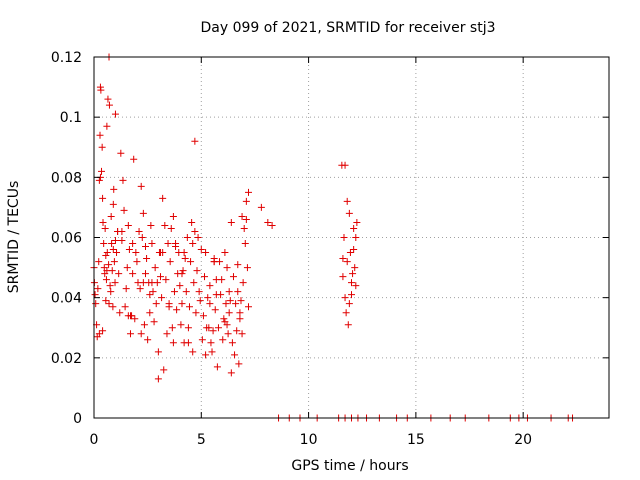 The height and width of the screenshot is (480, 640). Describe the element at coordinates (349, 466) in the screenshot. I see `x-axis-title: GPS time / hours` at that location.